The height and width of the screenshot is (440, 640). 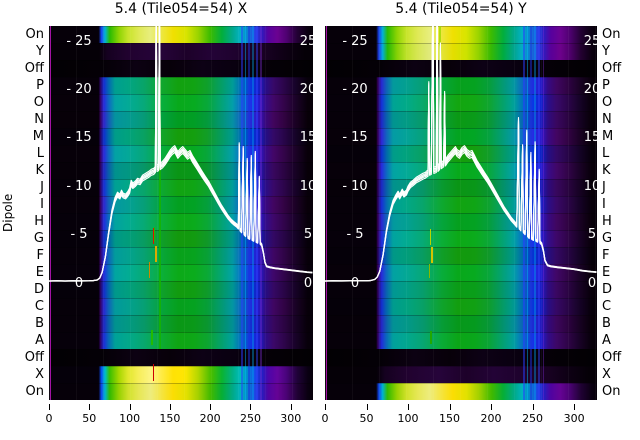 I want to click on y-tick-label-left: - 10, so click(x=79, y=186).